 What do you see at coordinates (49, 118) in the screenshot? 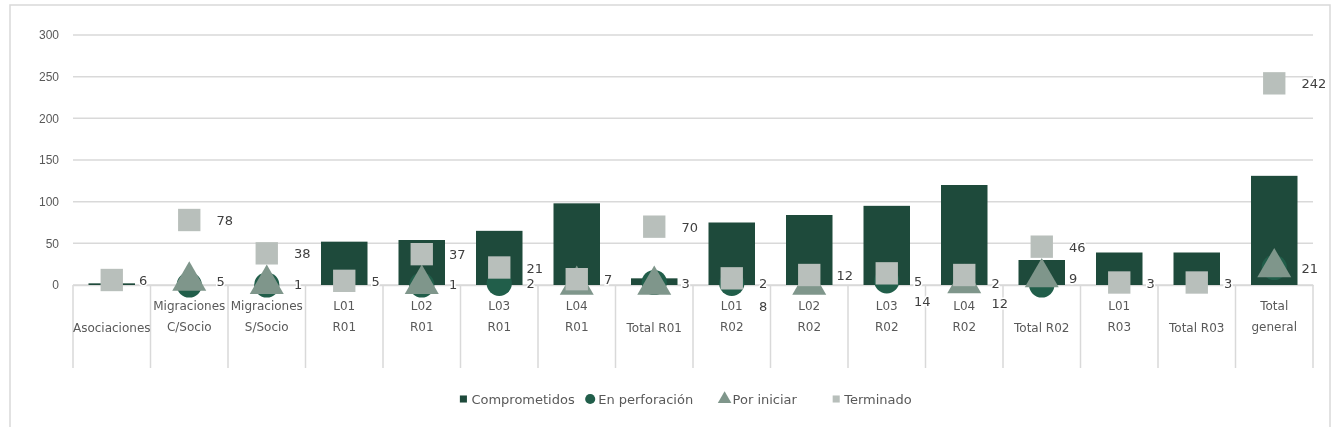
I see `y-tick-label: 200` at bounding box center [49, 118].